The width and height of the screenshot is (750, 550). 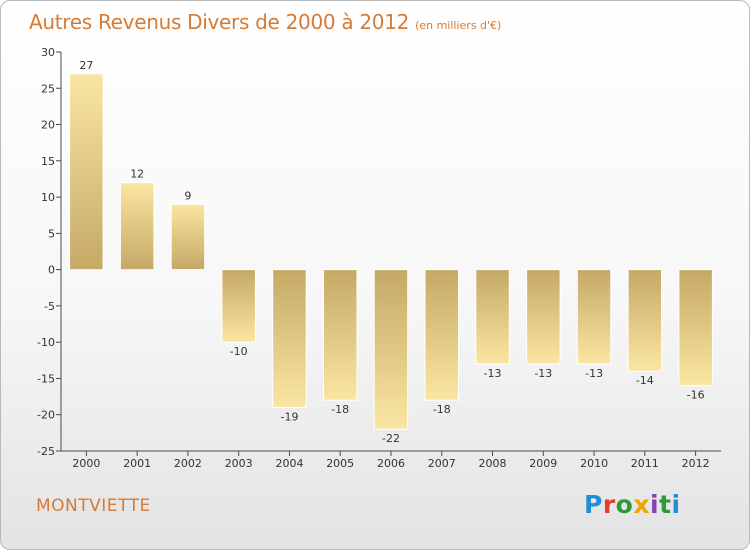 What do you see at coordinates (696, 395) in the screenshot?
I see `value-label-2012: -16` at bounding box center [696, 395].